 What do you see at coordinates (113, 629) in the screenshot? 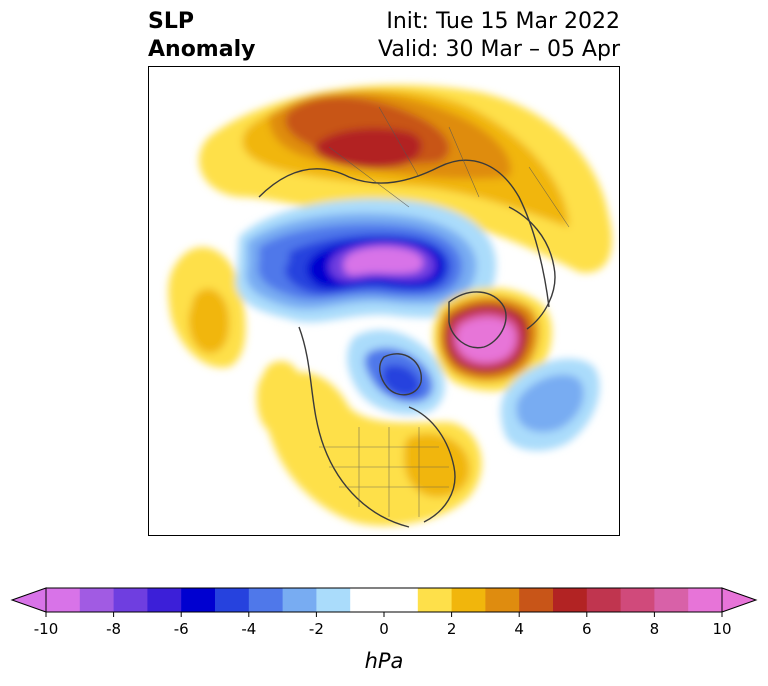
I see `colorbar-tick-label: -8` at bounding box center [113, 629].